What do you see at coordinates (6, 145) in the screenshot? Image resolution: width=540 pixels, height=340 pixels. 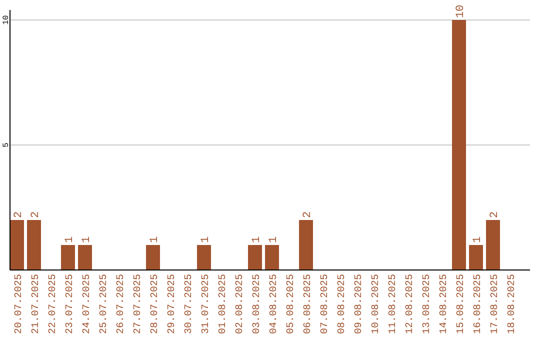 I see `y-tick-label: 5` at bounding box center [6, 145].